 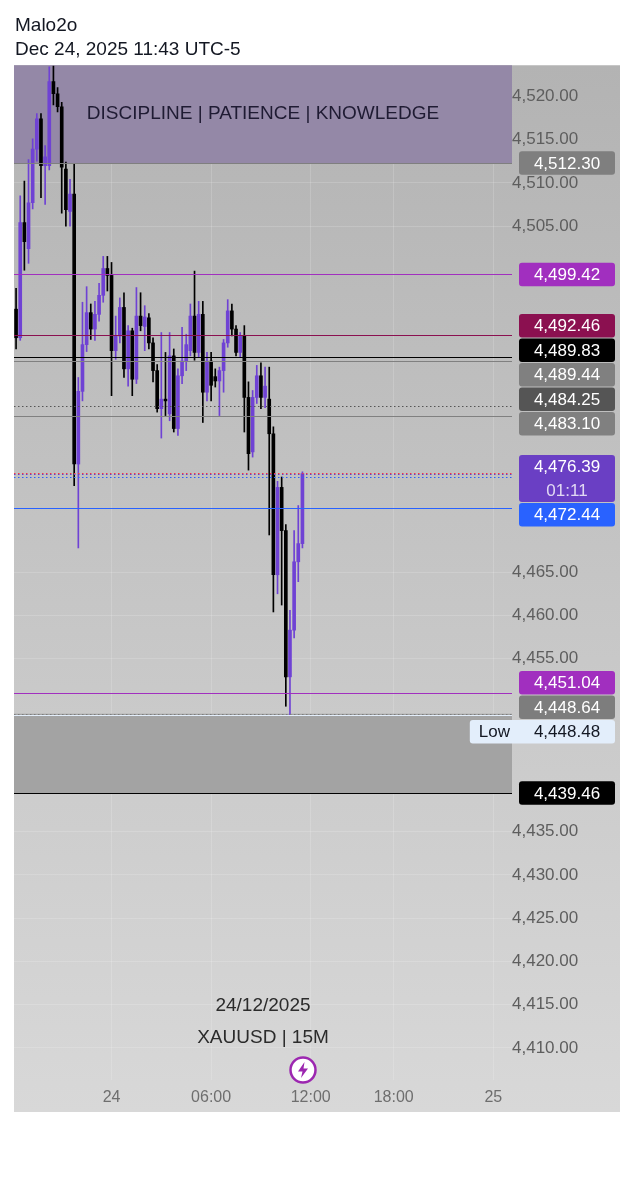 I want to click on x-tick-label: 25, so click(x=493, y=1097).